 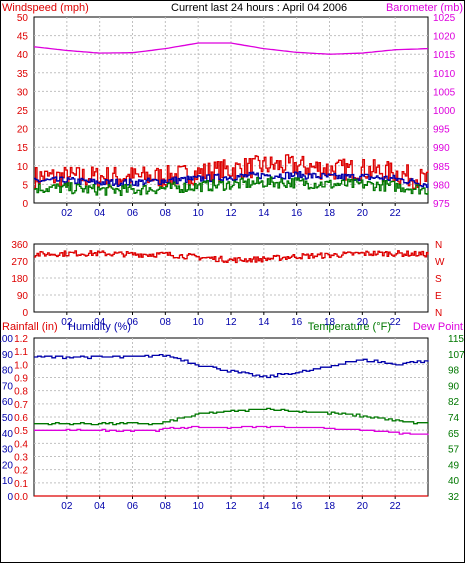 What do you see at coordinates (8, 465) in the screenshot?
I see `humidity-panel-humidity-tick-label: 20` at bounding box center [8, 465].